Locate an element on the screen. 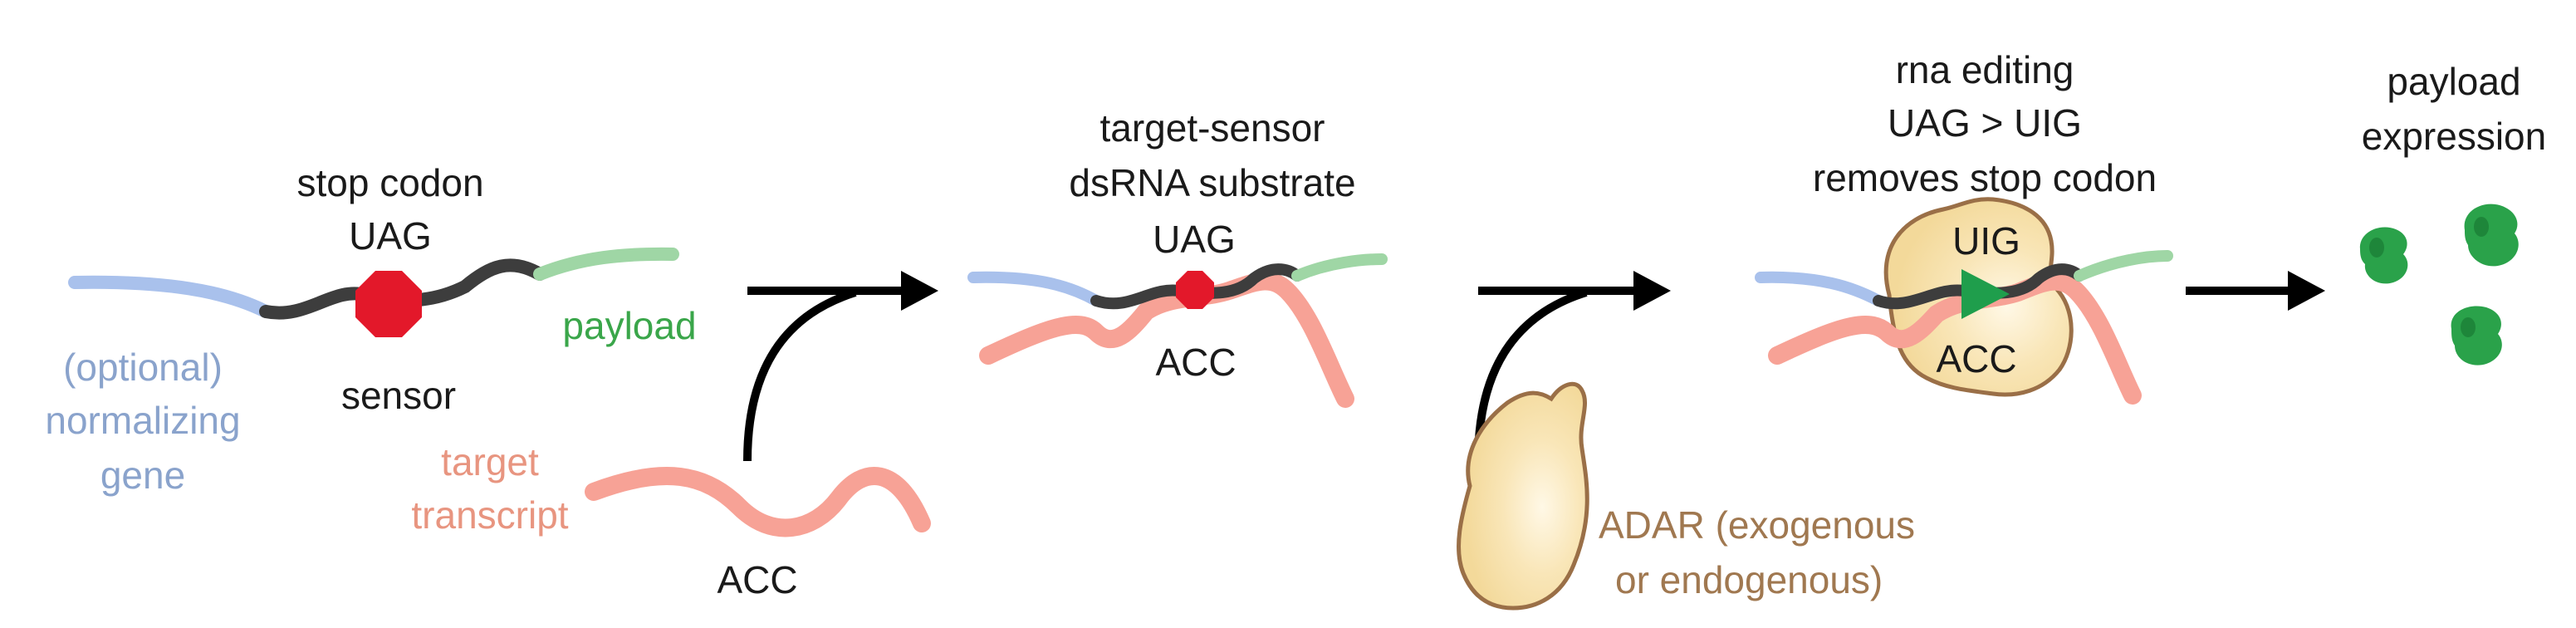 The height and width of the screenshot is (628, 2576). target-transcript-label-line1: target is located at coordinates (490, 461).